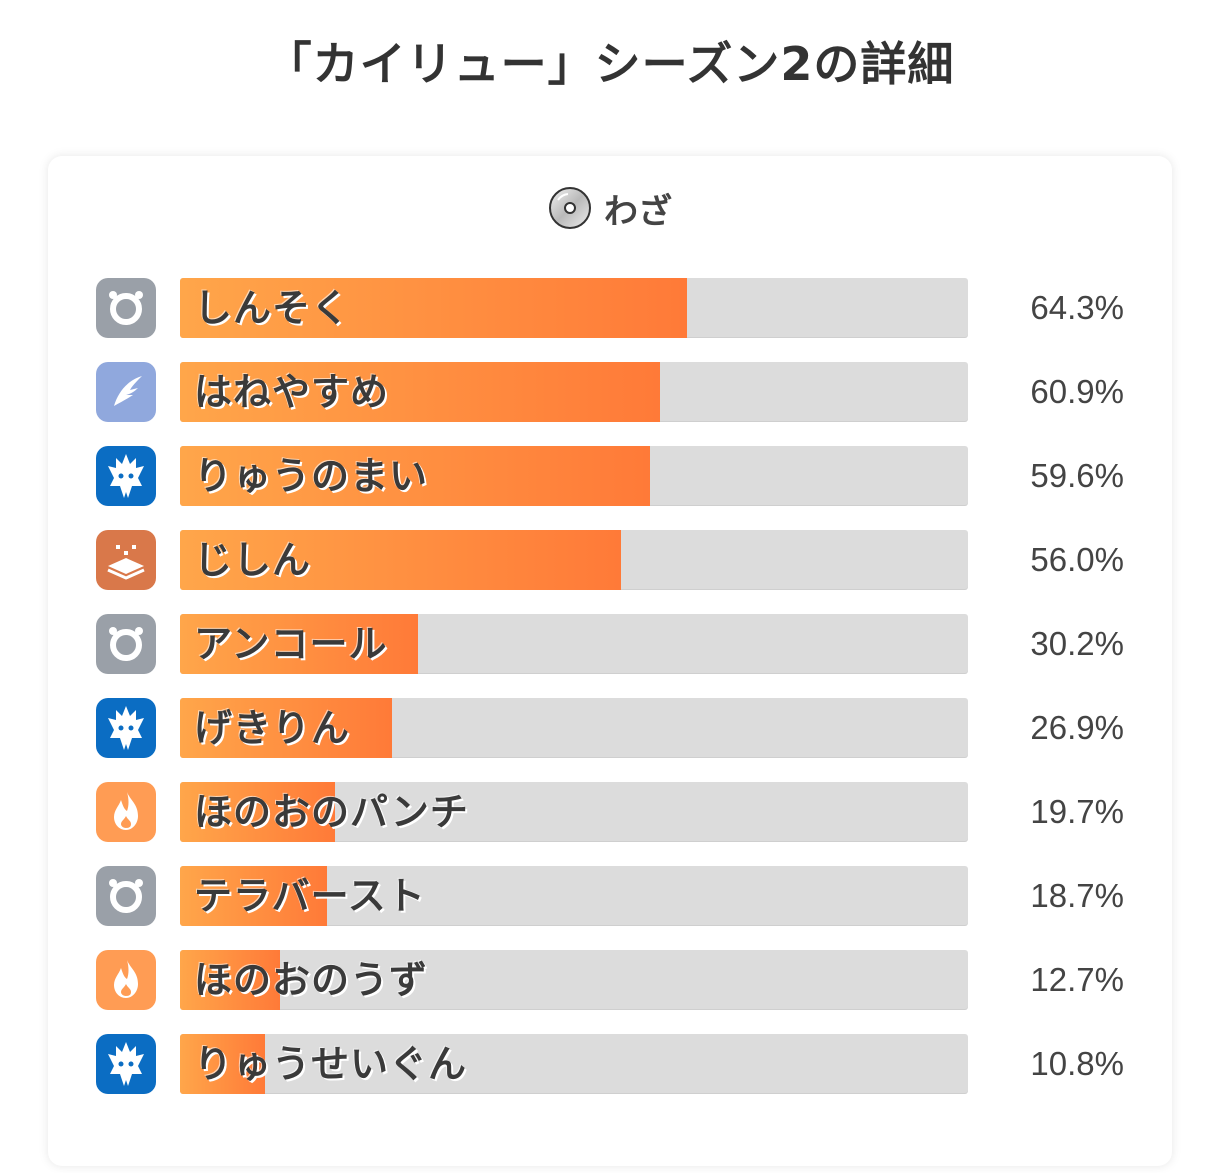  I want to click on bar-track: りゅうせいぐん, so click(574, 1064).